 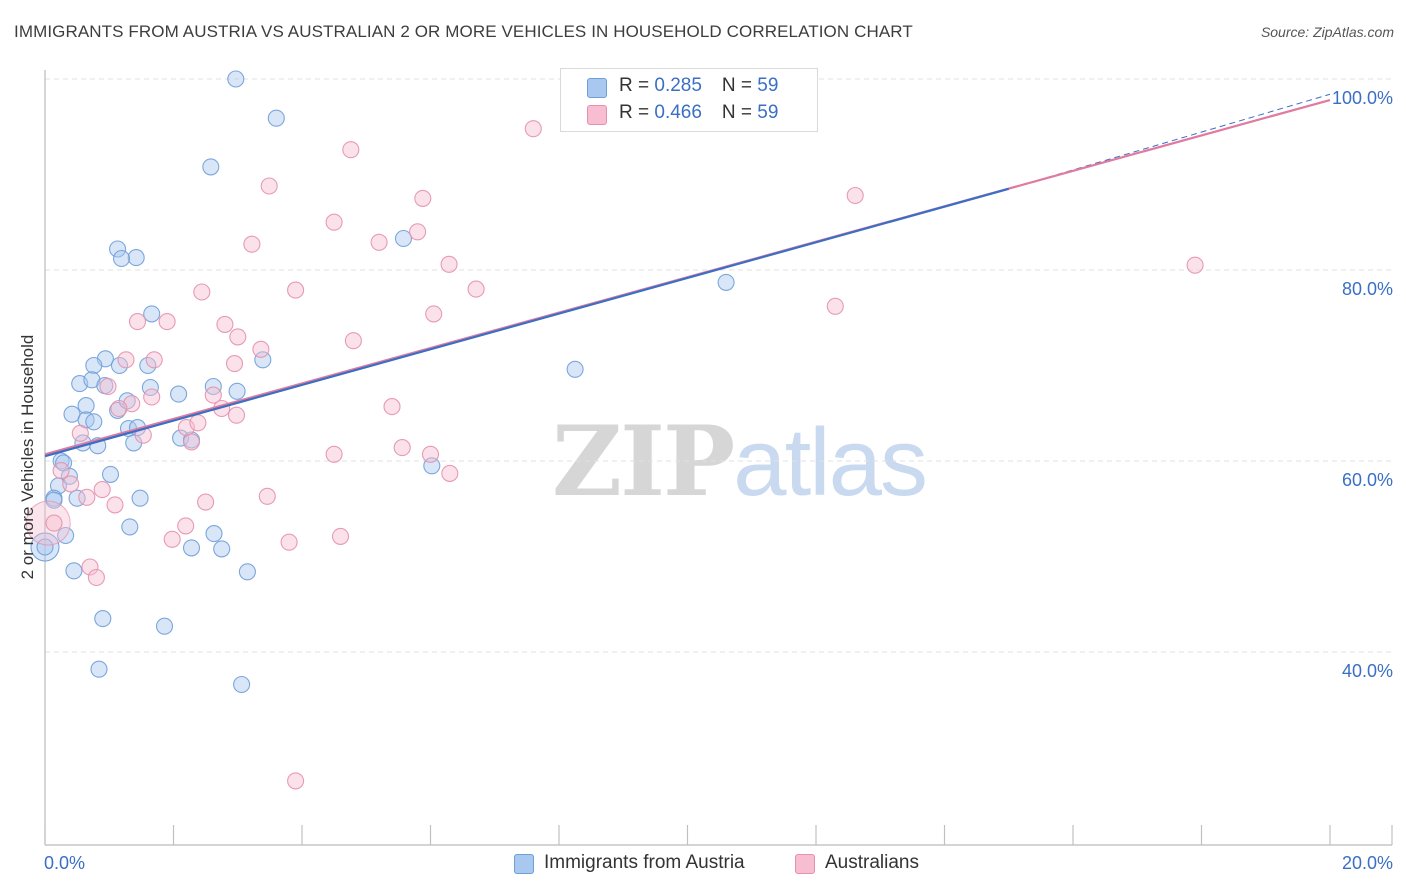 I want to click on n-value: 59, so click(x=768, y=85).